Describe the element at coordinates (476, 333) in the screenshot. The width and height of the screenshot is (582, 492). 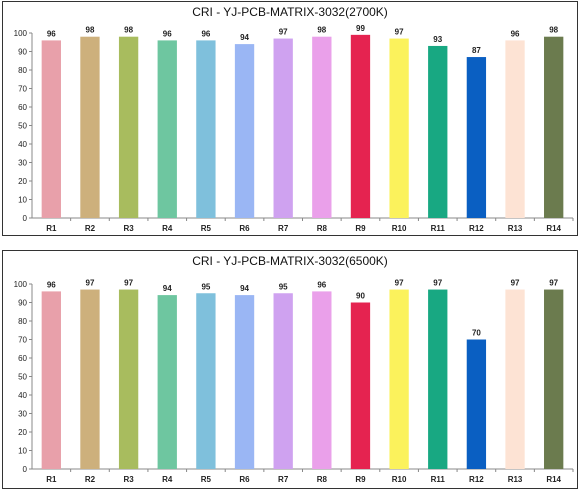
I see `data-label: 70` at that location.